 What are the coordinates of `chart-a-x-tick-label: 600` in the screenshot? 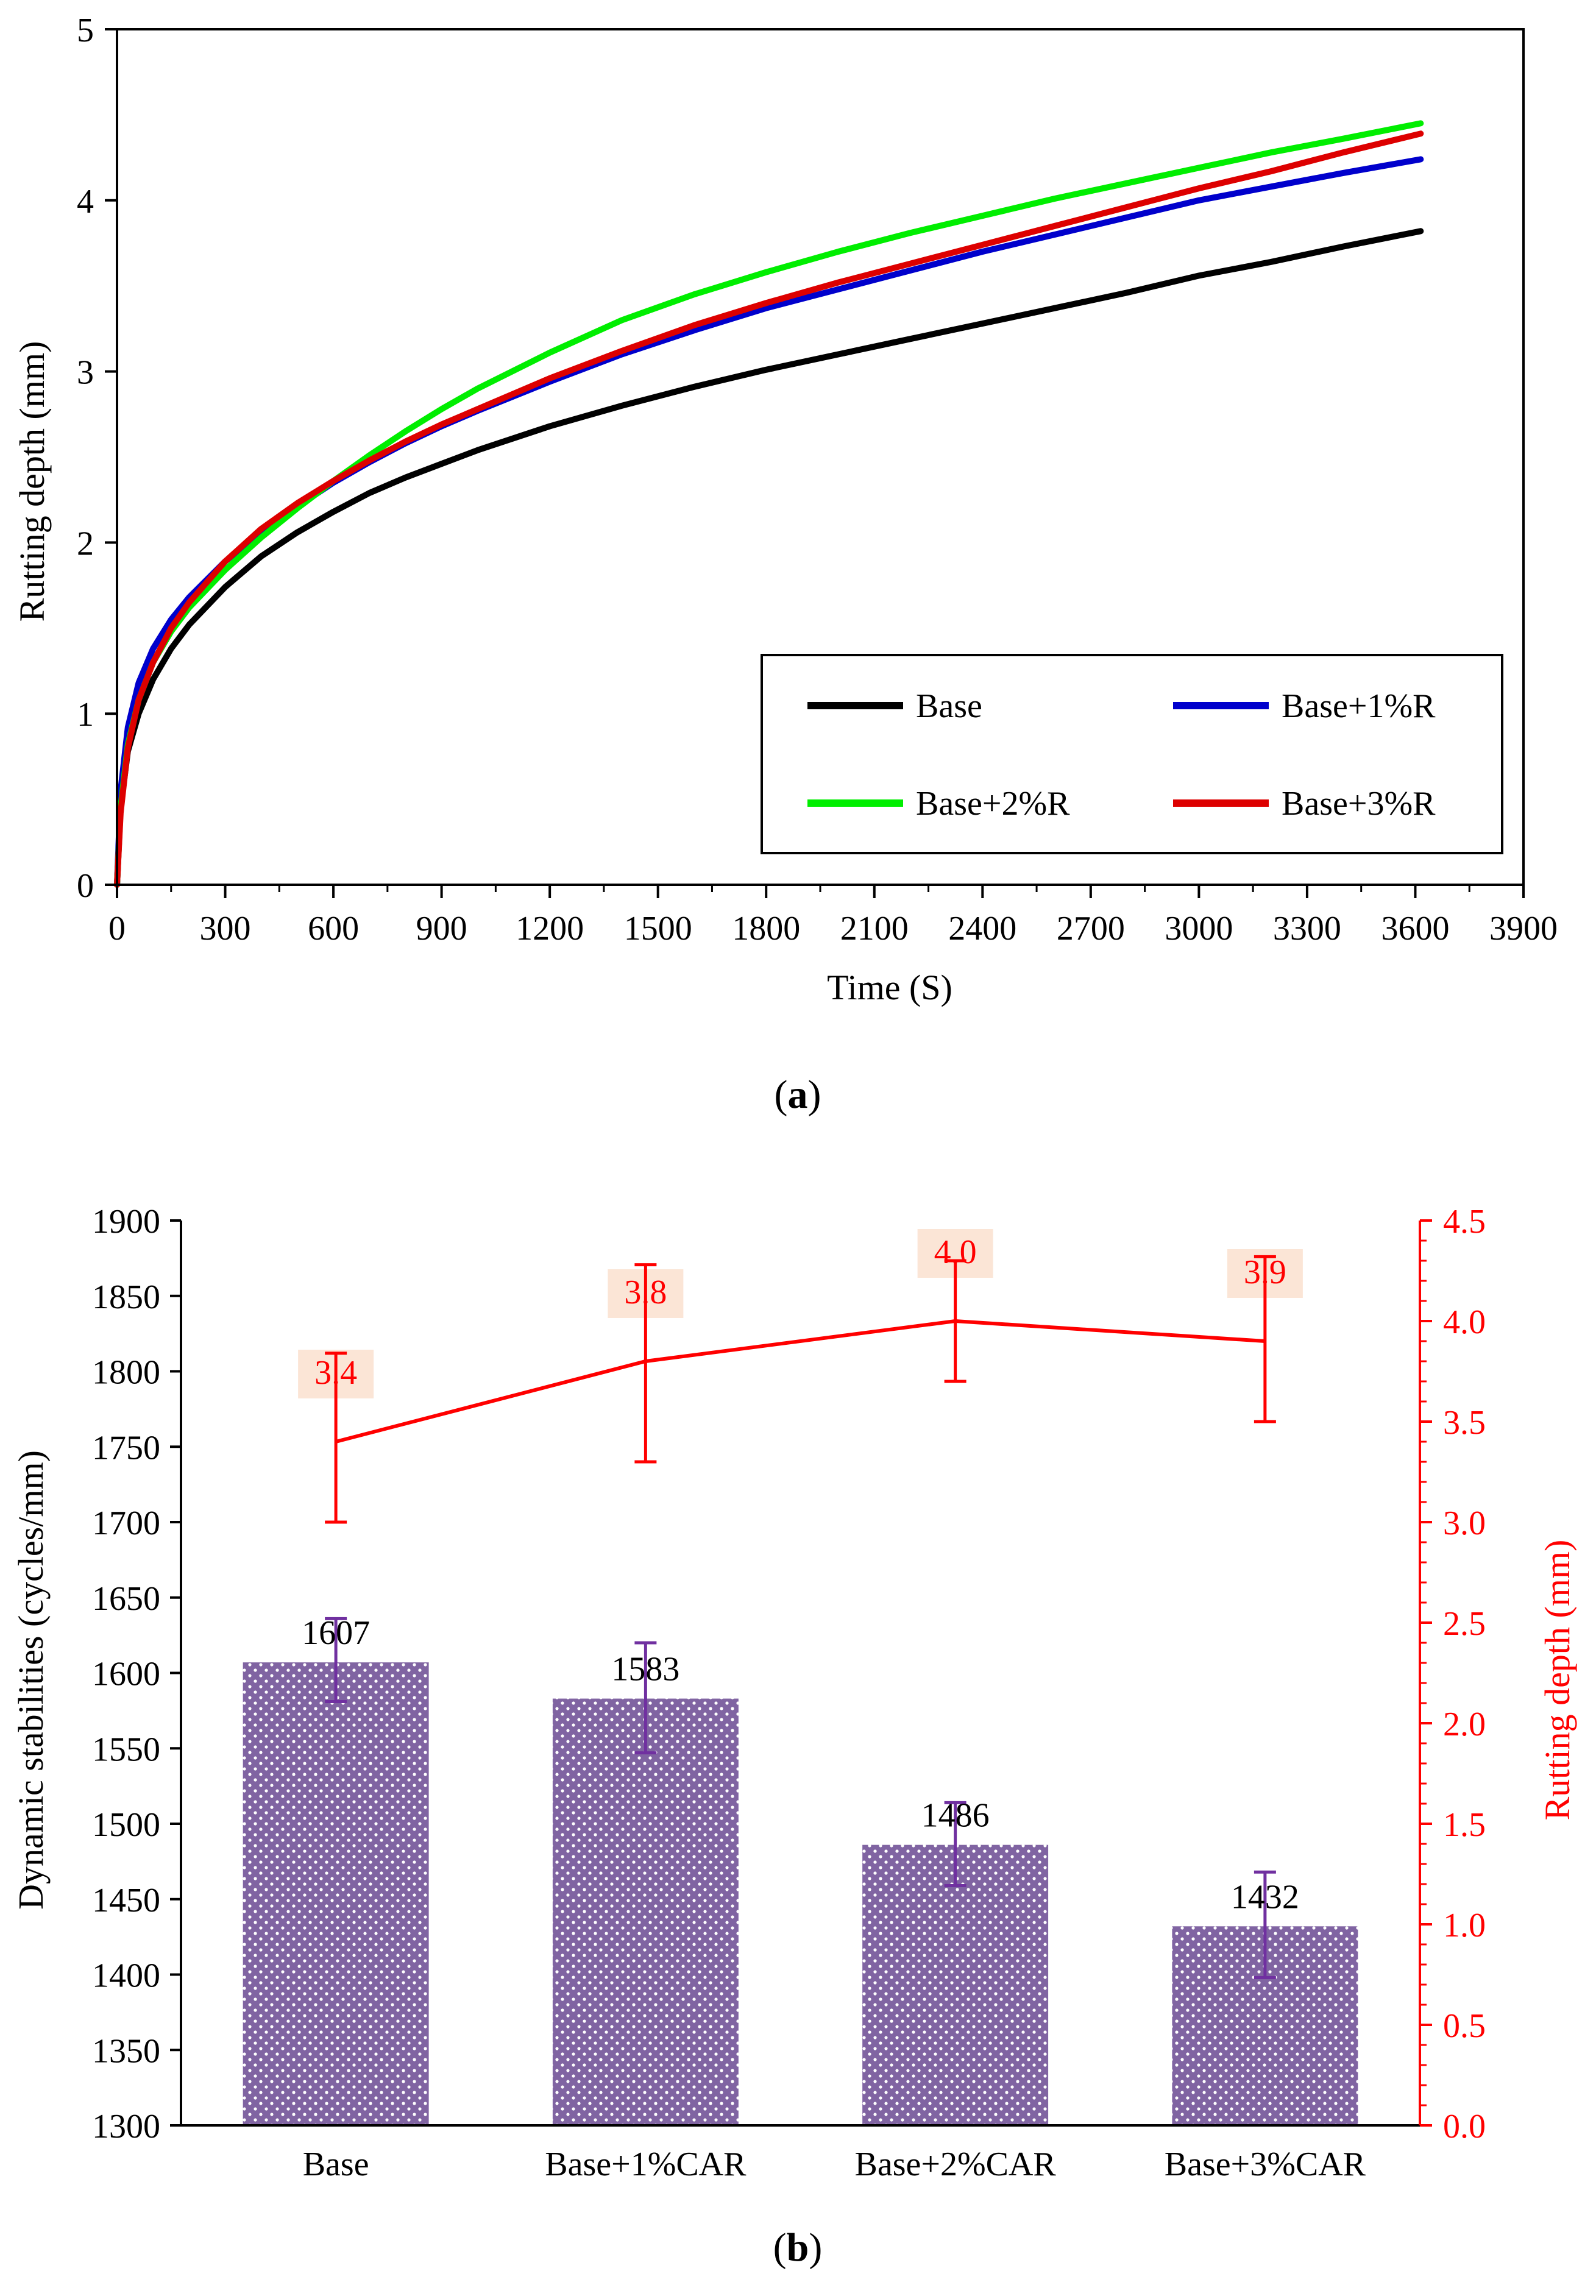 It's located at (333, 929).